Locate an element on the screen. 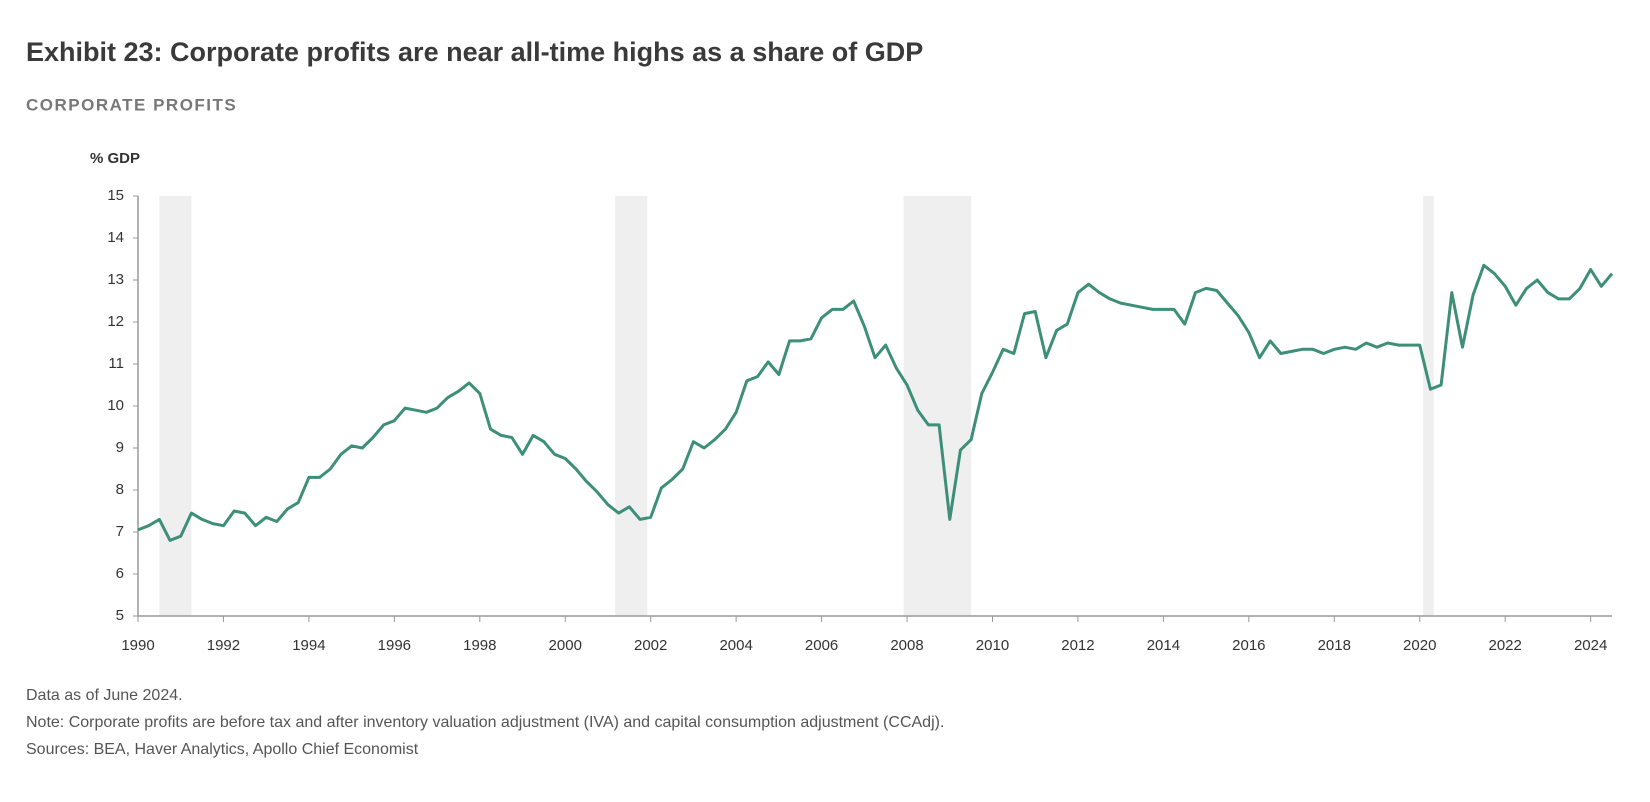 This screenshot has height=802, width=1650. x-tick-label: 1992 is located at coordinates (223, 645).